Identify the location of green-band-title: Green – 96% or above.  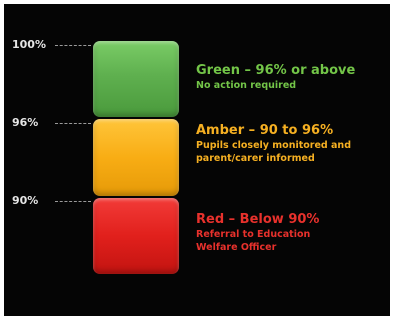
(276, 70).